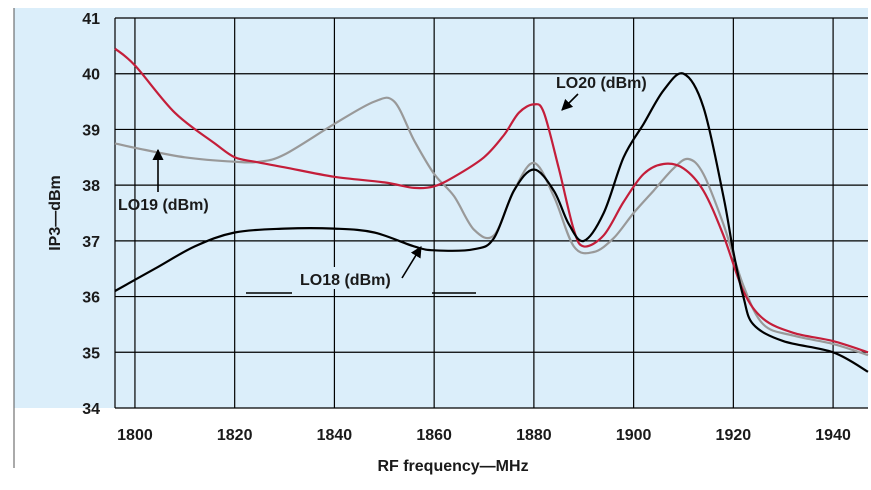 This screenshot has height=490, width=871. I want to click on y-tick-label: 37, so click(91, 242).